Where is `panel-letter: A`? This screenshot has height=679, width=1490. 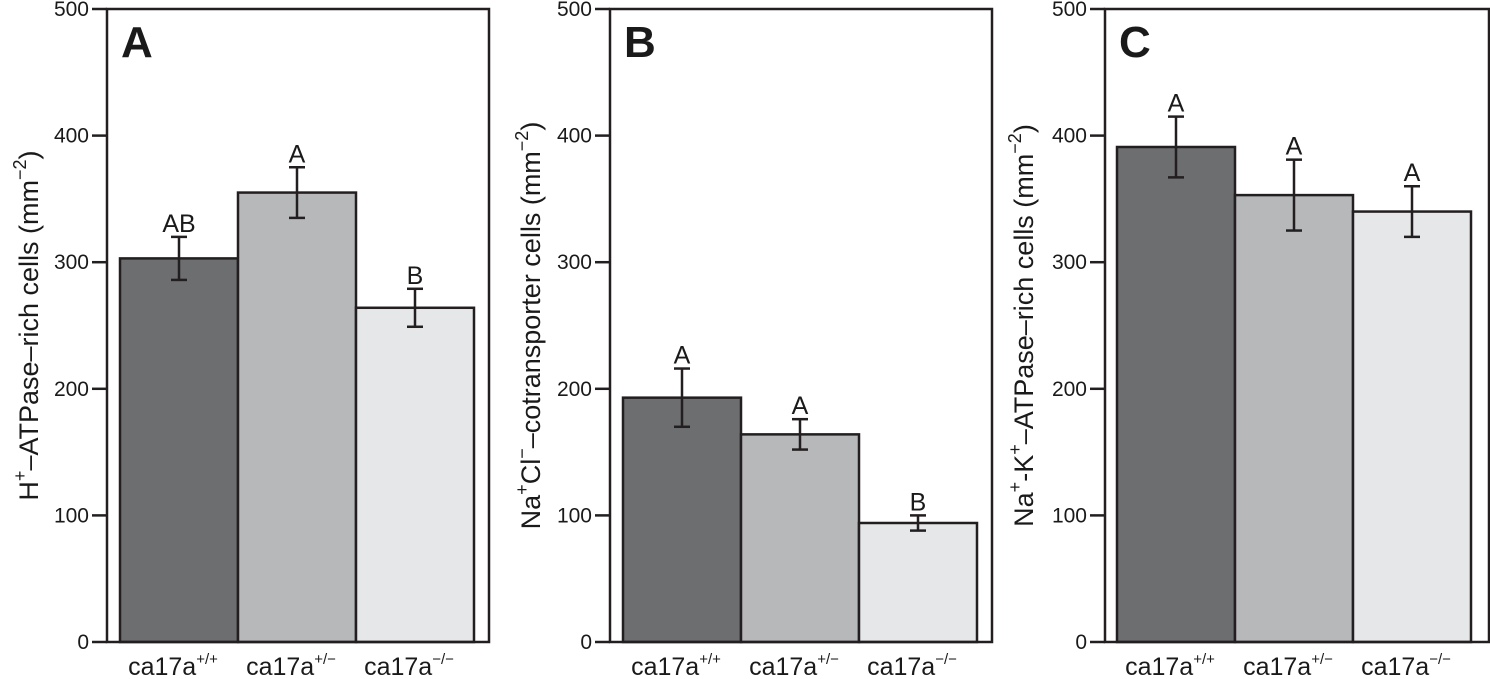 panel-letter: A is located at coordinates (137, 42).